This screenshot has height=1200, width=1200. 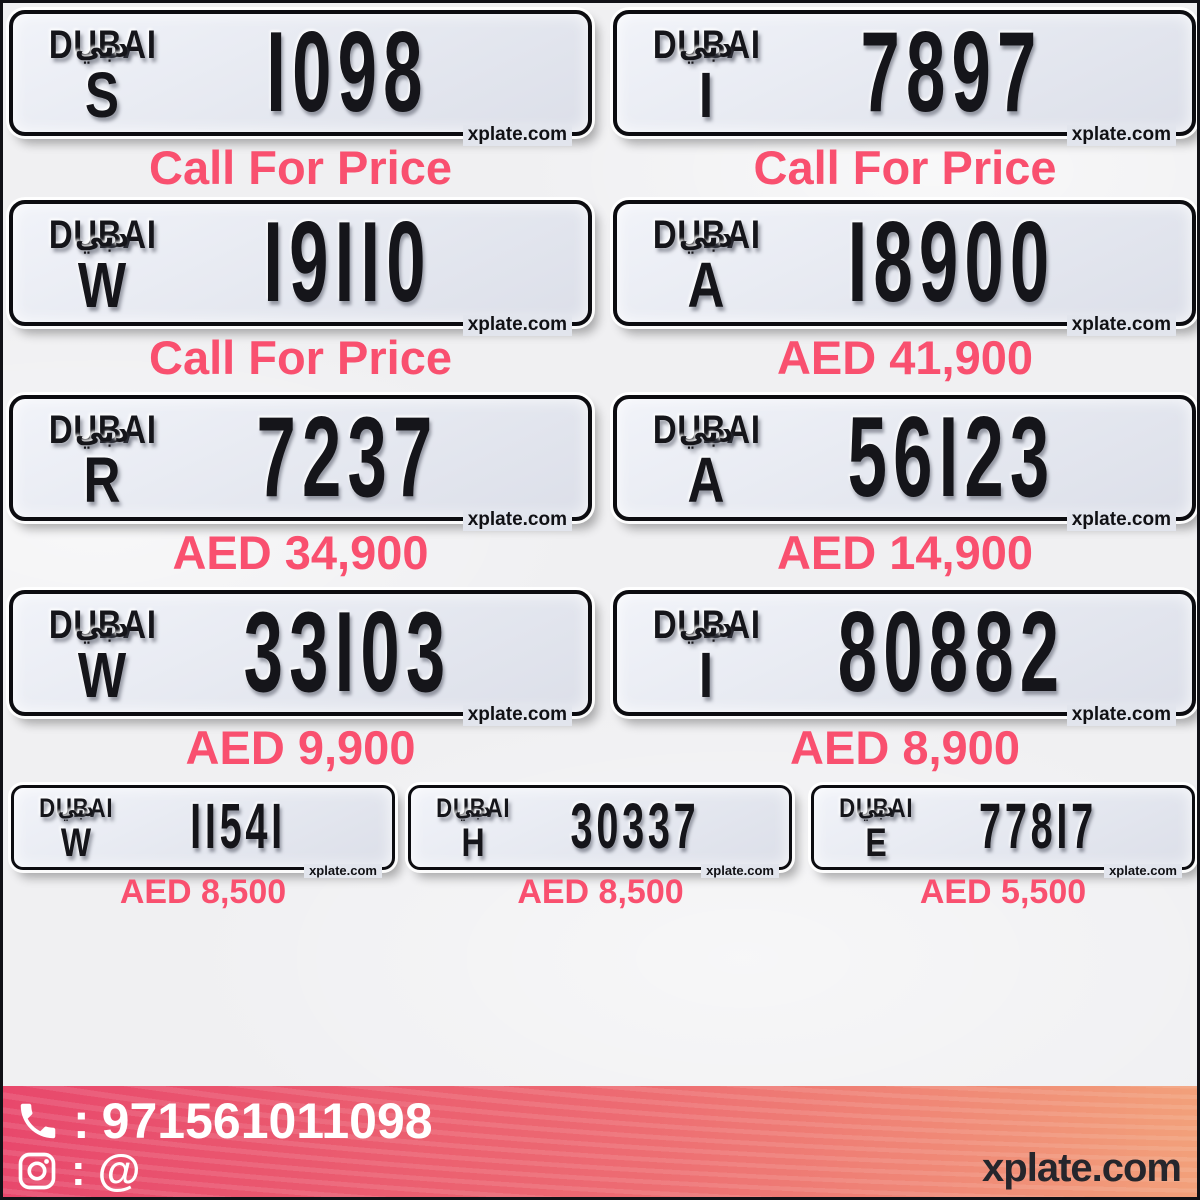 I want to click on plate-number: II54I, so click(x=238, y=826).